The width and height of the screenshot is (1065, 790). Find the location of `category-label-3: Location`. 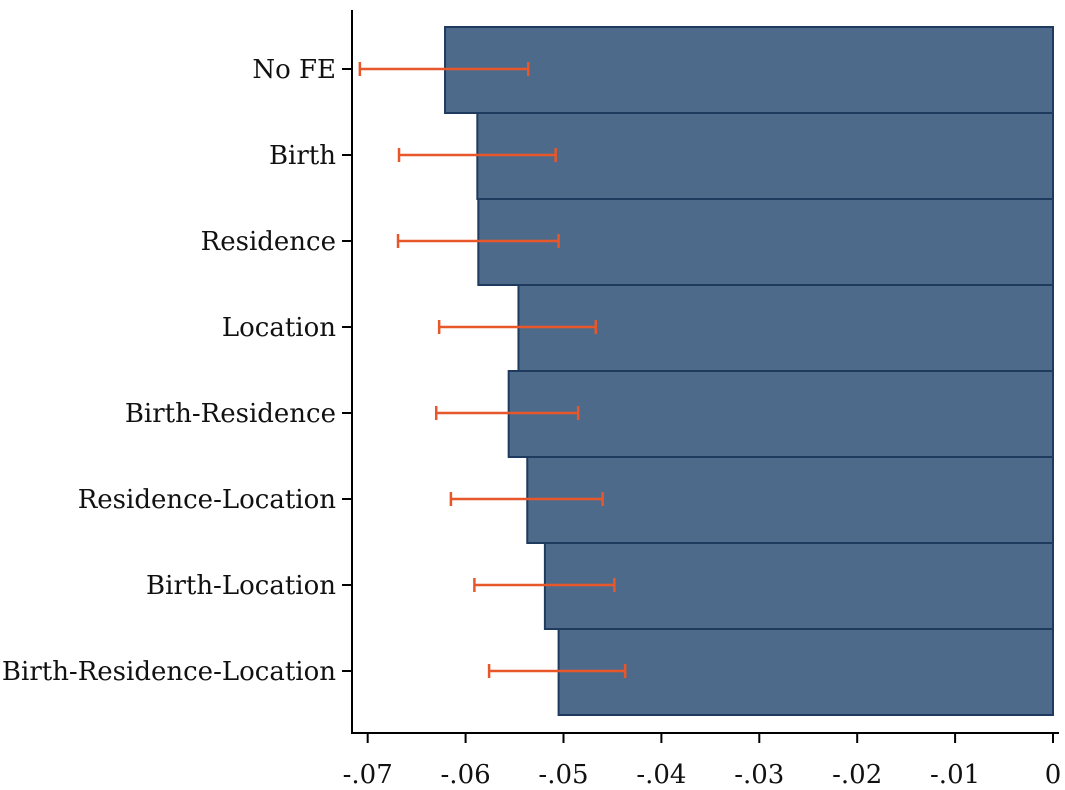

category-label-3: Location is located at coordinates (279, 328).